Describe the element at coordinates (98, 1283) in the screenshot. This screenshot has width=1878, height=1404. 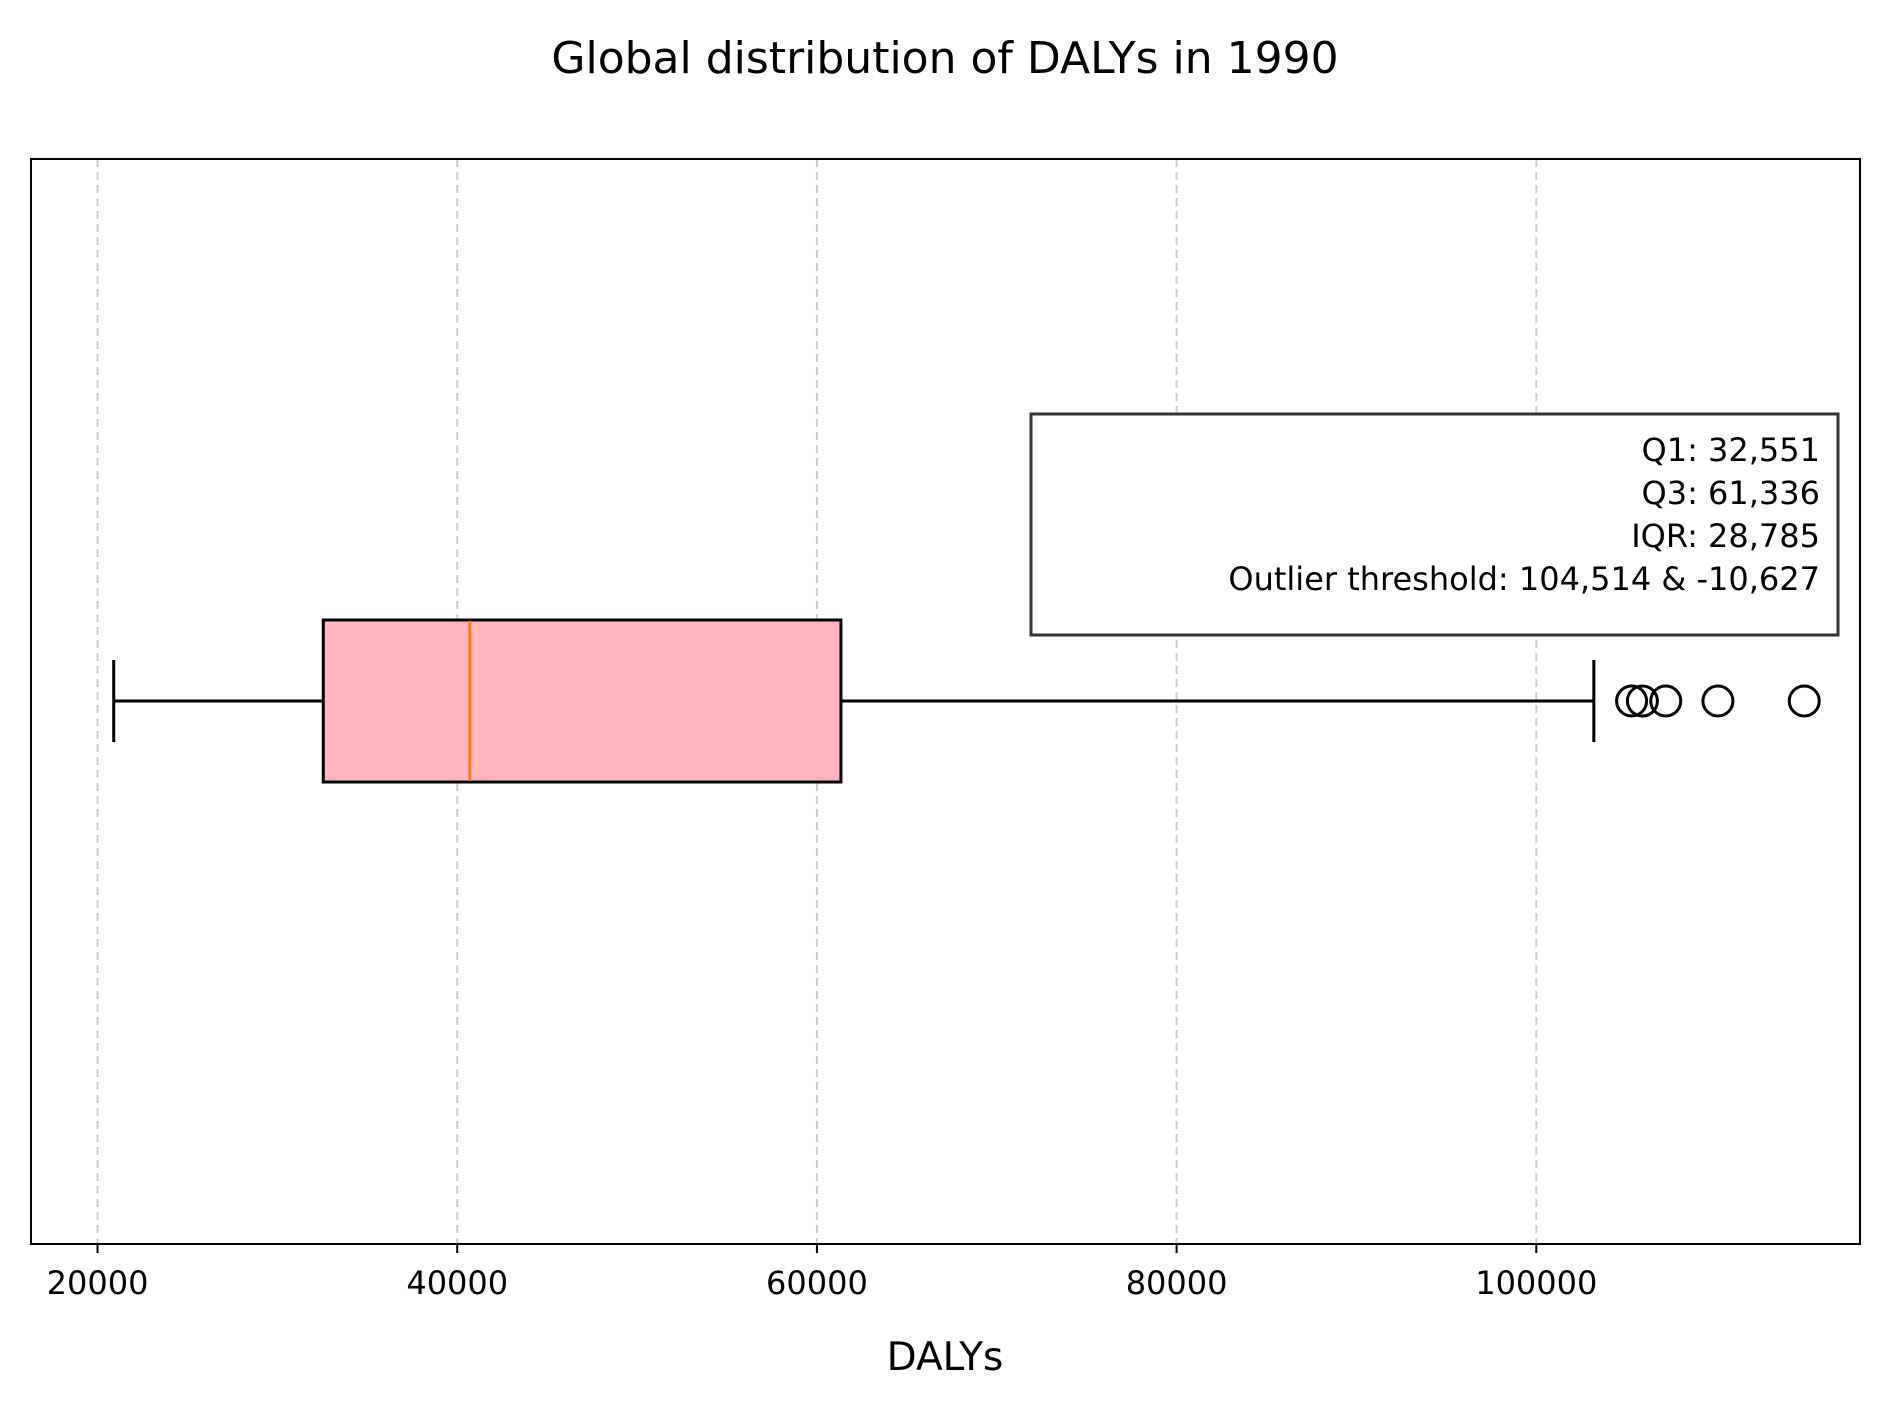
I see `x-tick-label-0: 20000` at that location.